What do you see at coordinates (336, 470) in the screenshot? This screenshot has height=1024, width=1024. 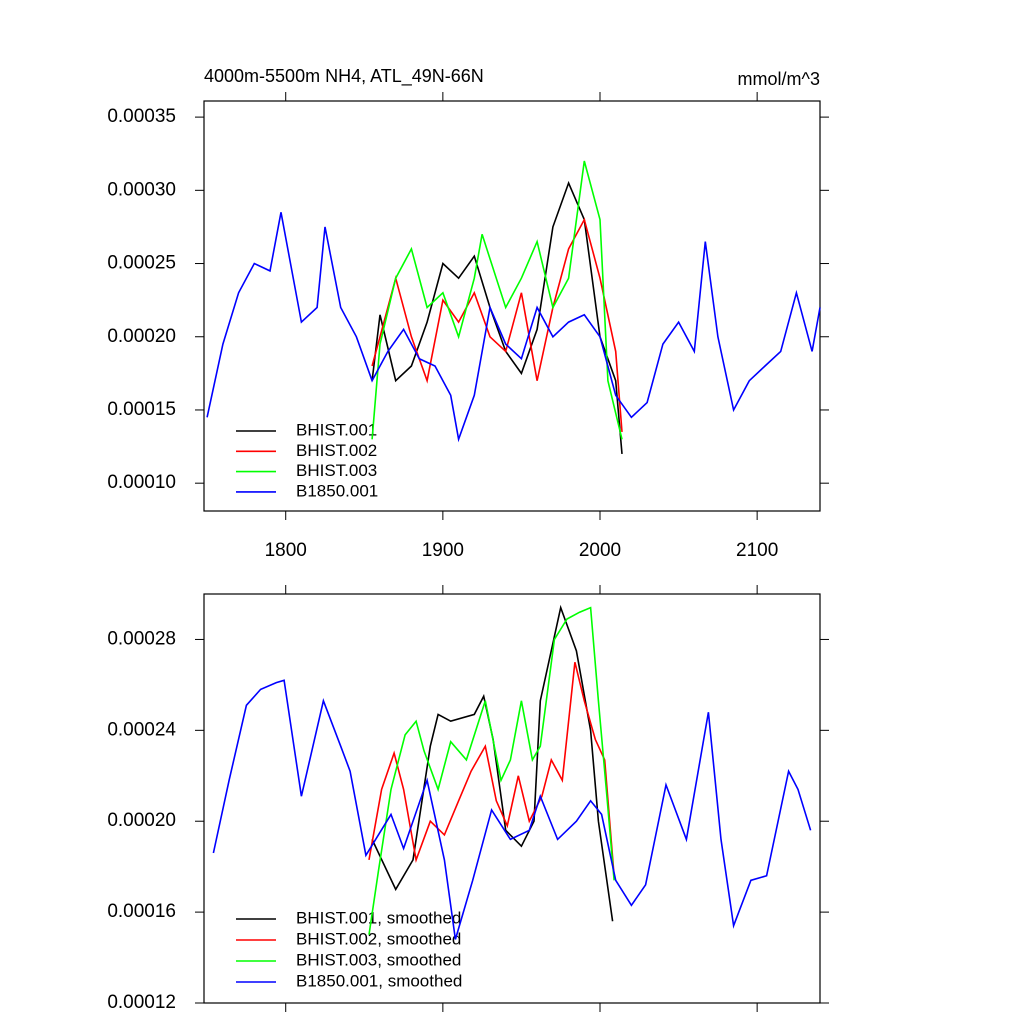 I see `legend-label: BHIST.003` at bounding box center [336, 470].